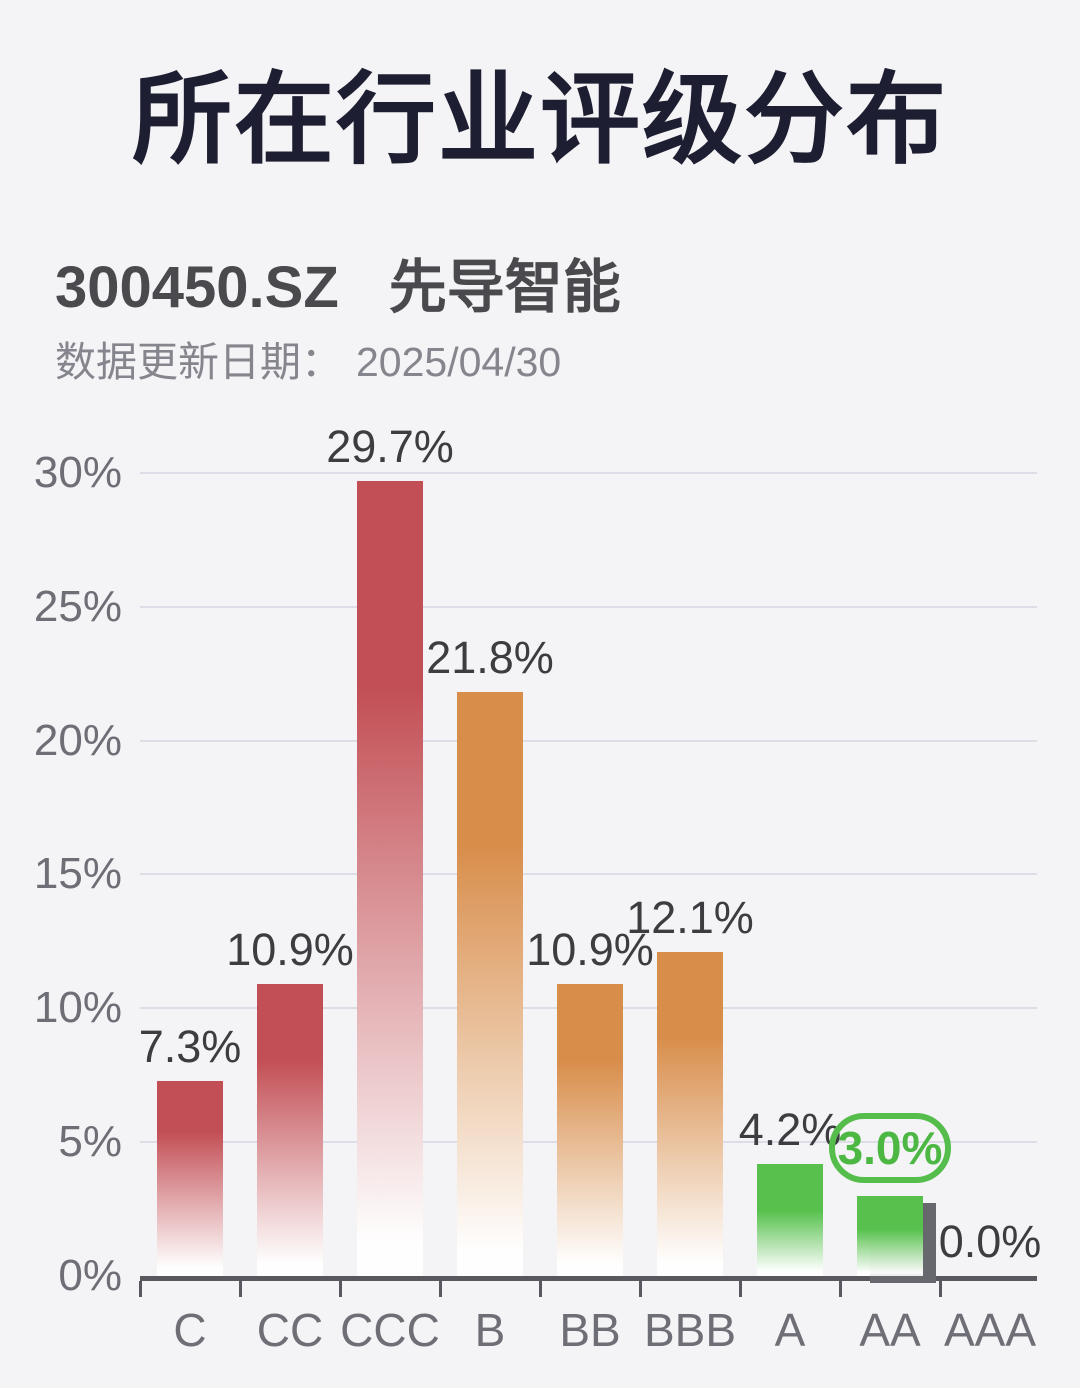 This screenshot has width=1080, height=1388. What do you see at coordinates (190, 1330) in the screenshot?
I see `x-tick-label: C` at bounding box center [190, 1330].